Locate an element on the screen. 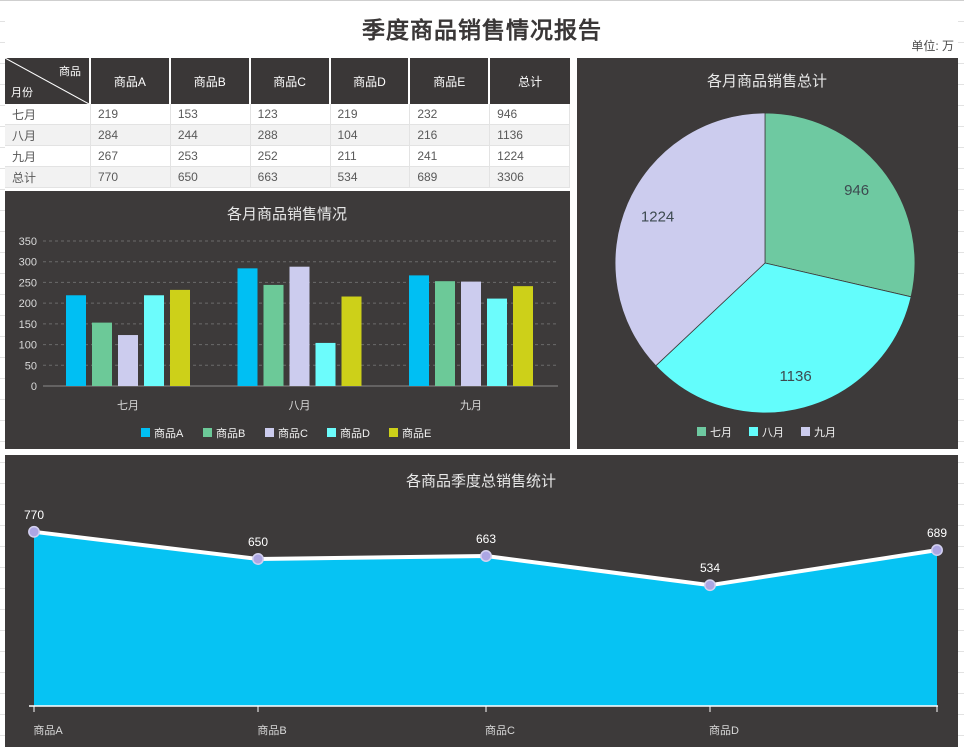 The width and height of the screenshot is (964, 750). table-cell: 770 is located at coordinates (131, 177).